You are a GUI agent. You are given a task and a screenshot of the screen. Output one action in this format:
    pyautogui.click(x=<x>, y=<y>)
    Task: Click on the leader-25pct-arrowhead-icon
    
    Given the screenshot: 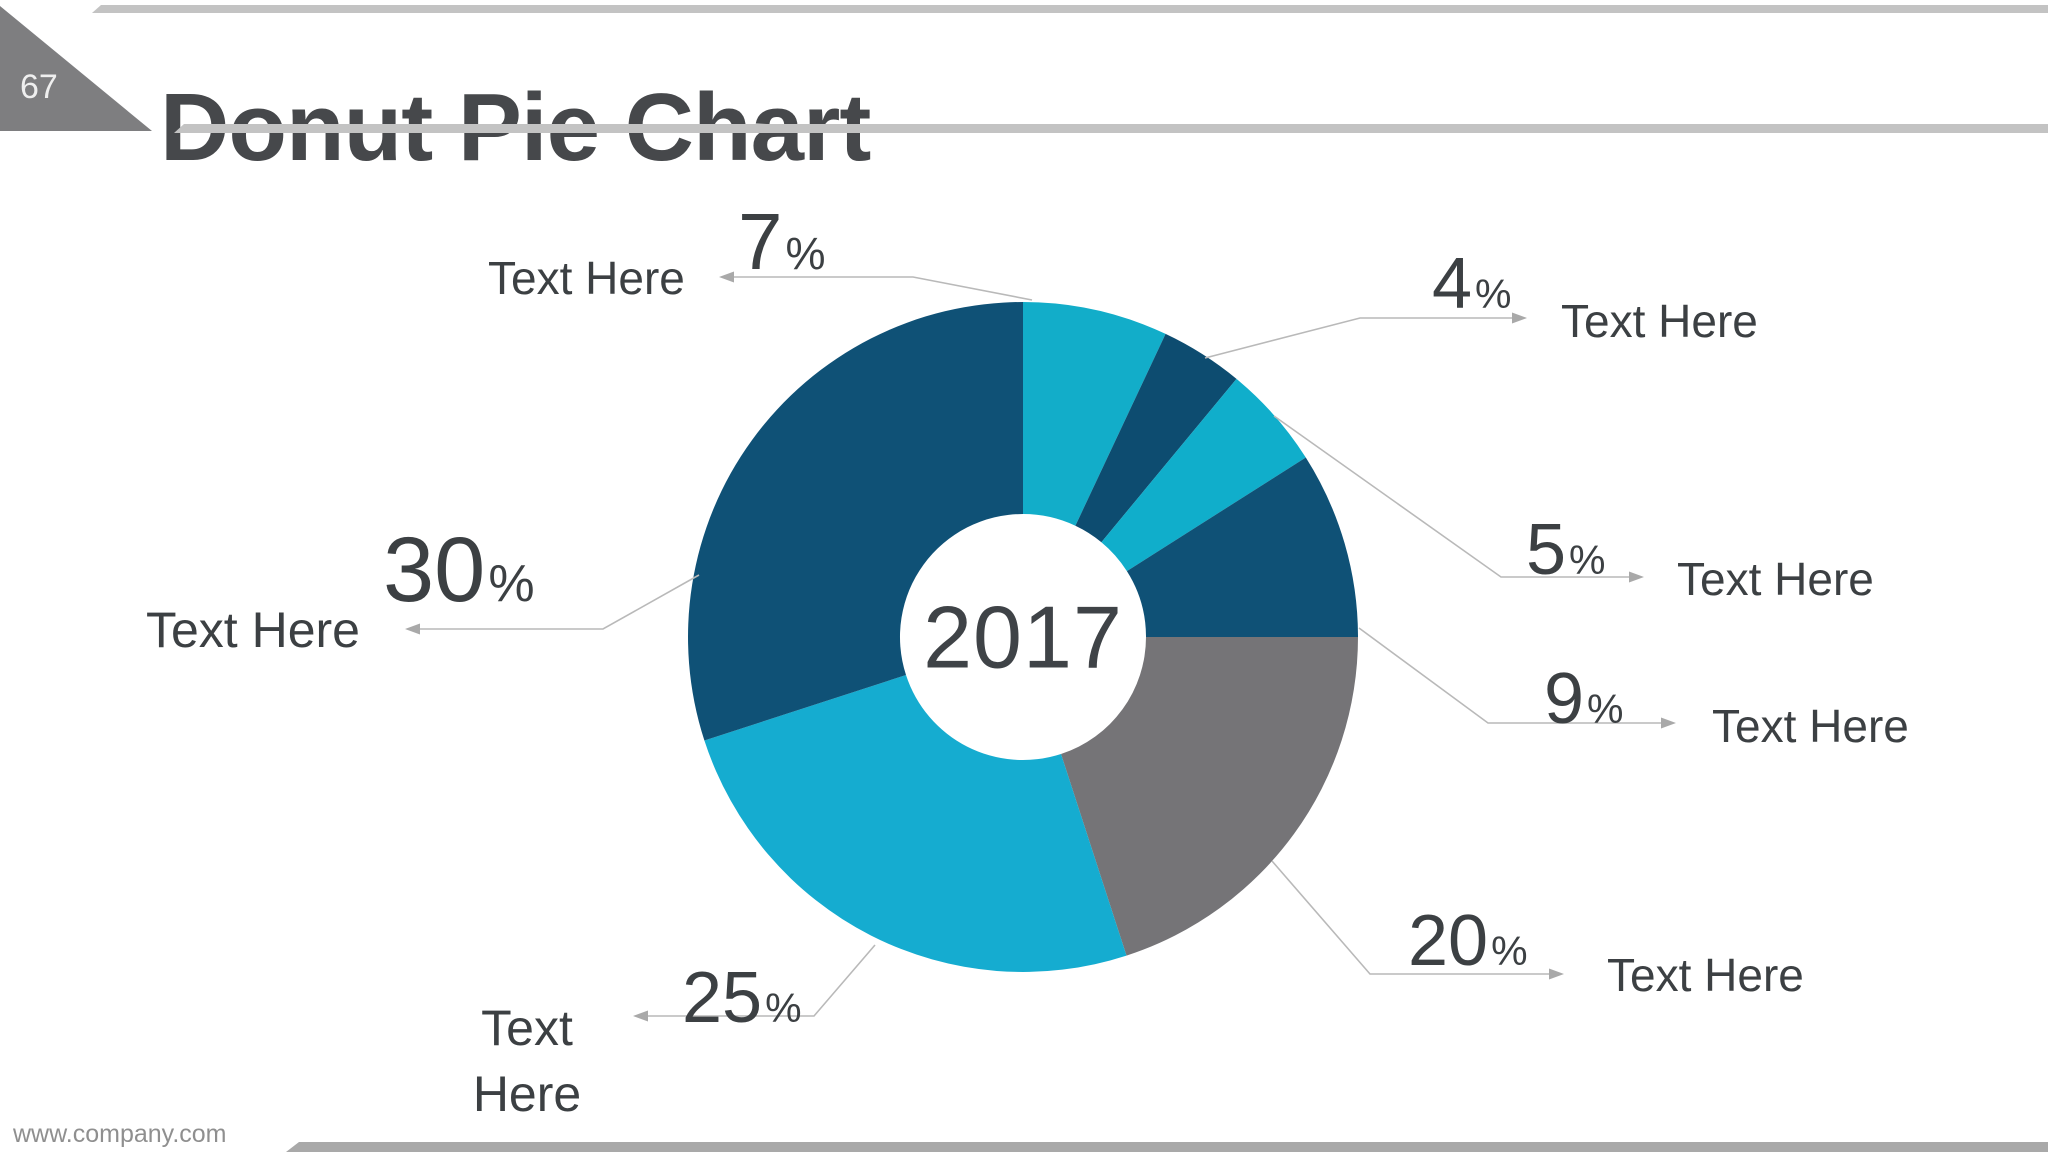 What is the action you would take?
    pyautogui.click(x=640, y=1016)
    